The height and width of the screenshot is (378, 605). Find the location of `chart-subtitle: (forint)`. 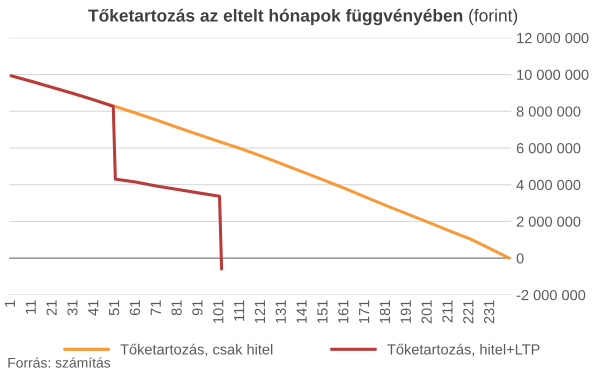

chart-subtitle: (forint) is located at coordinates (493, 17).